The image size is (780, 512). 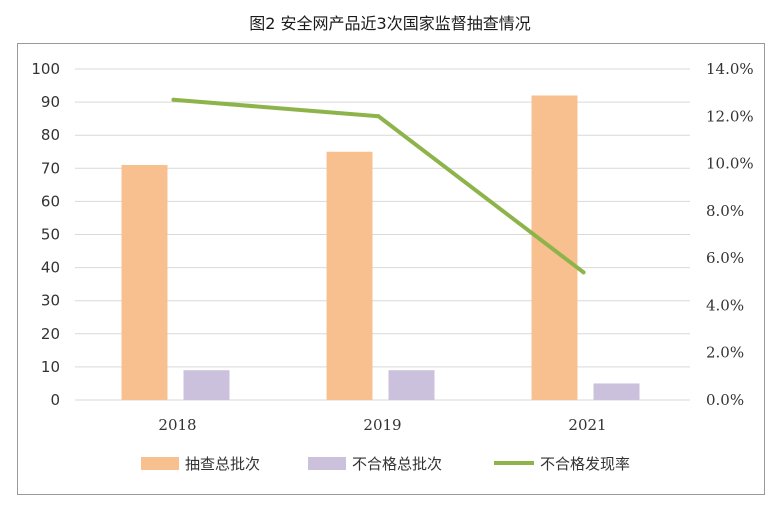 I want to click on point-fail-rate-2021, so click(x=583, y=272).